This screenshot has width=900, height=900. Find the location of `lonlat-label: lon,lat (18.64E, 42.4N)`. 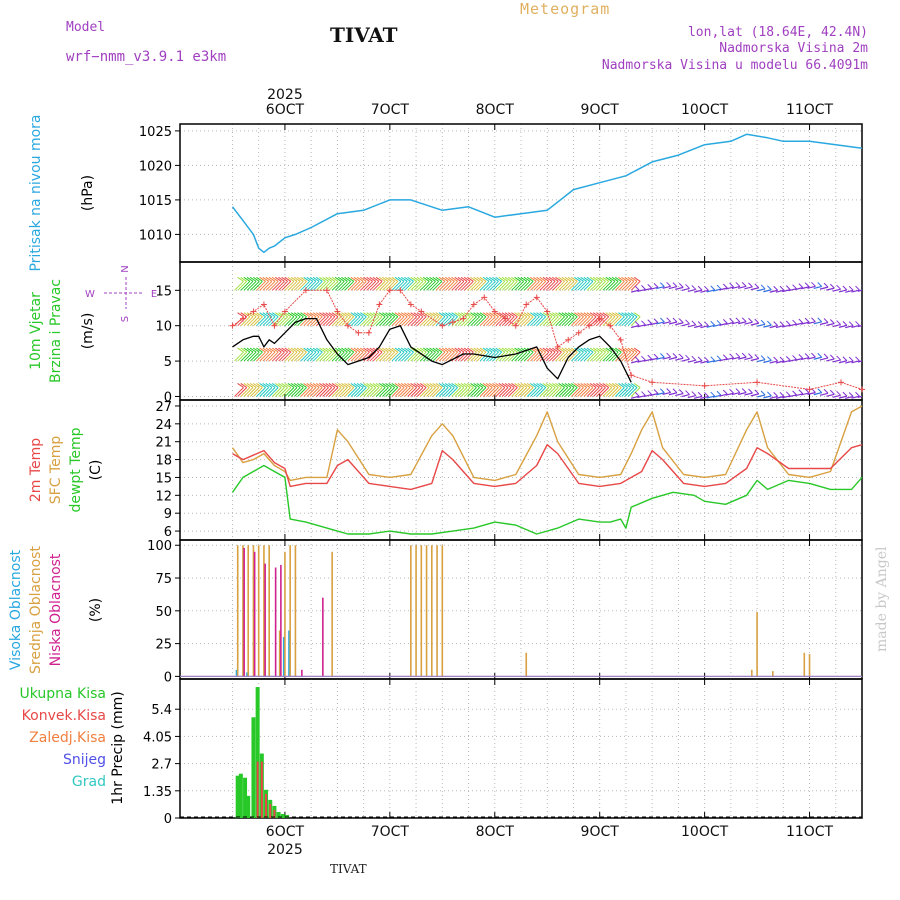

lonlat-label: lon,lat (18.64E, 42.4N) is located at coordinates (777, 32).